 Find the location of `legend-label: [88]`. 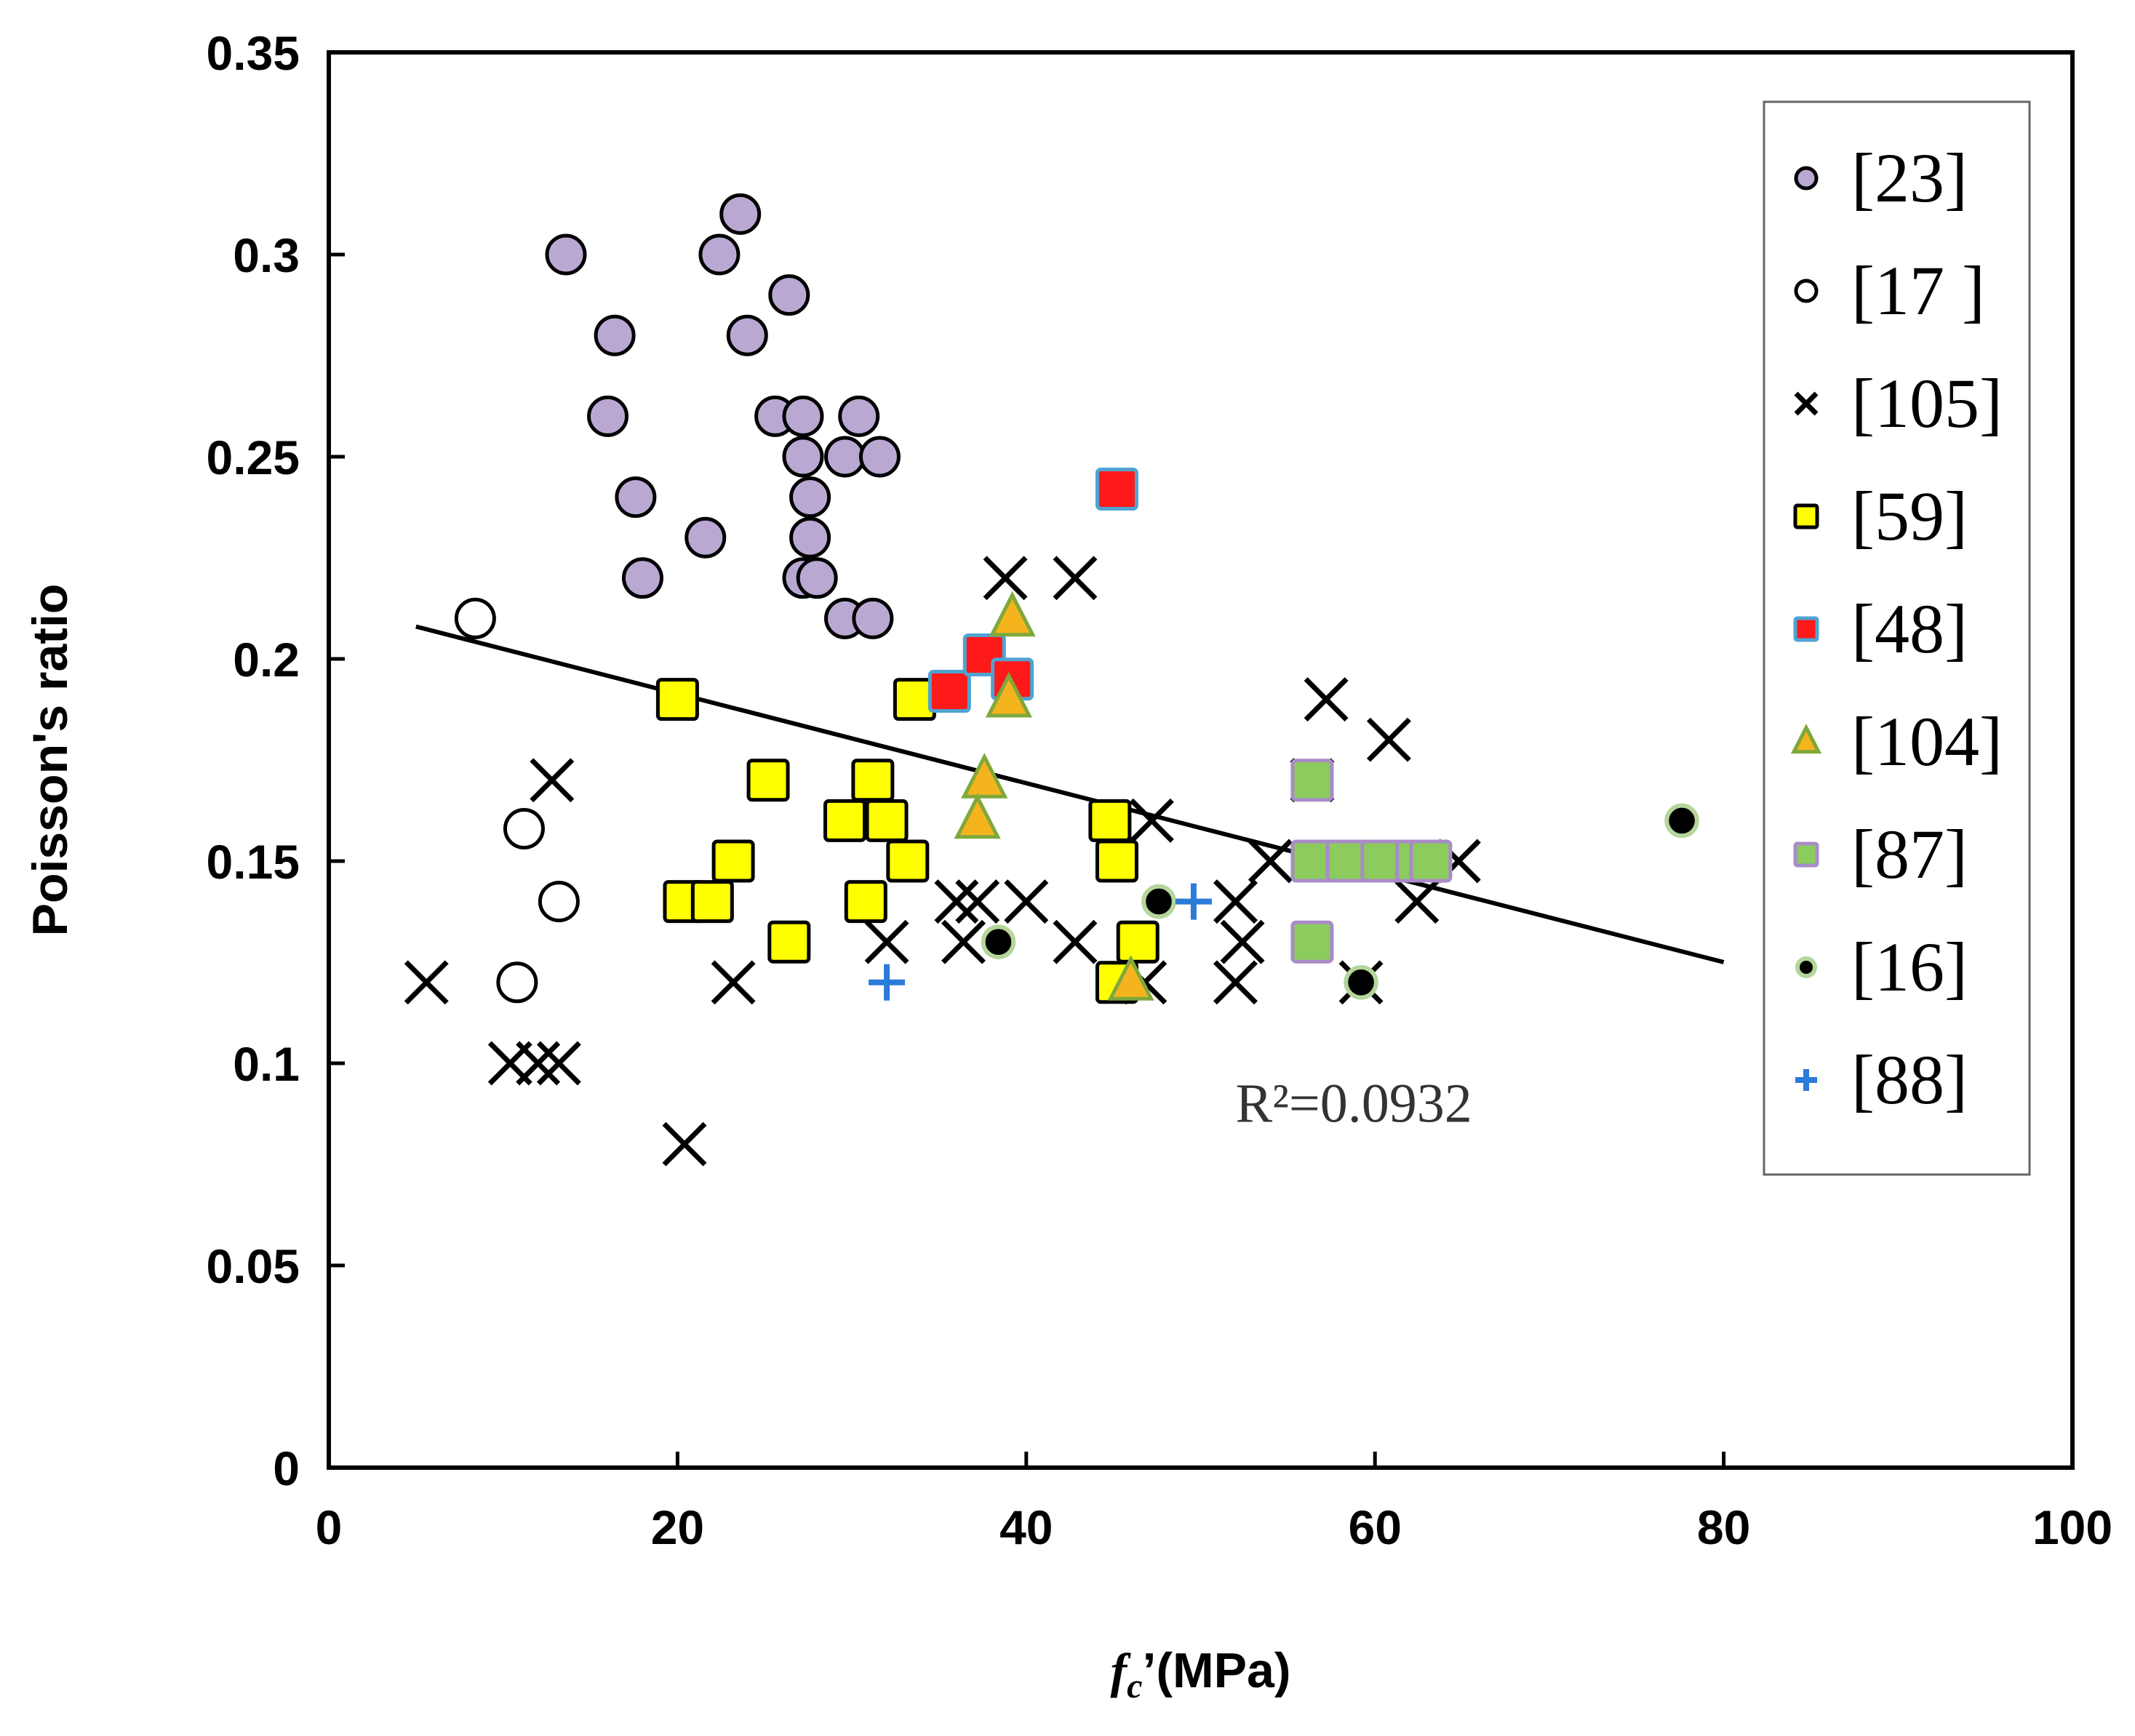

legend-label: [88] is located at coordinates (1909, 1080).